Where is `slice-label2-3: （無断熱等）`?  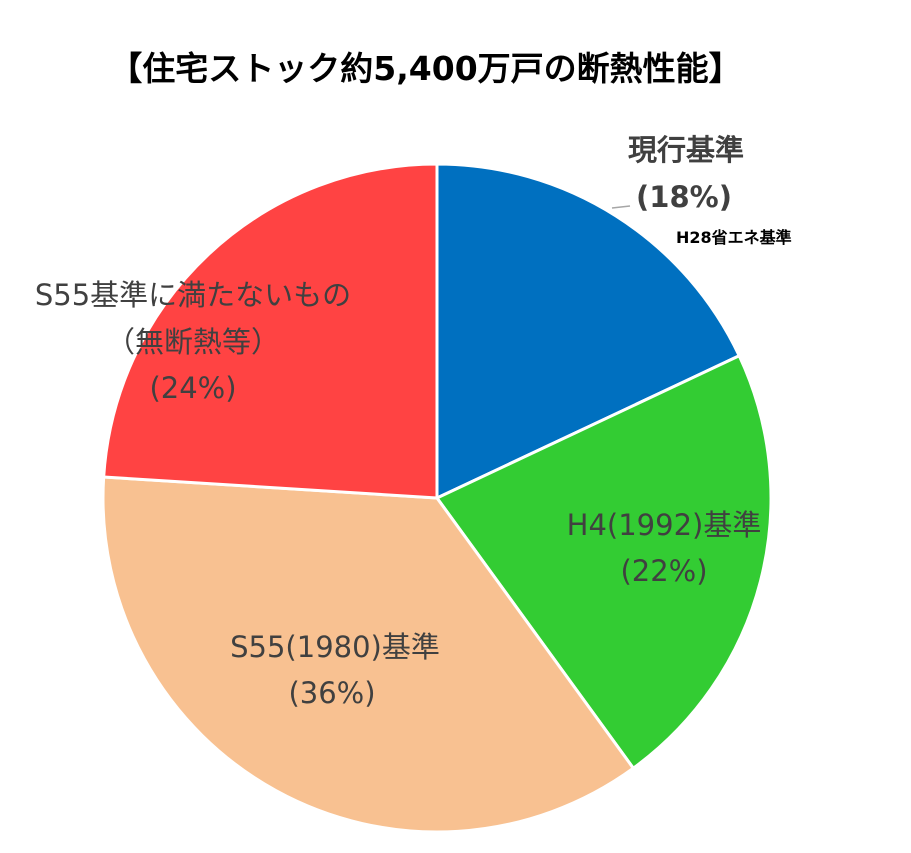 slice-label2-3: （無断熱等） is located at coordinates (193, 342).